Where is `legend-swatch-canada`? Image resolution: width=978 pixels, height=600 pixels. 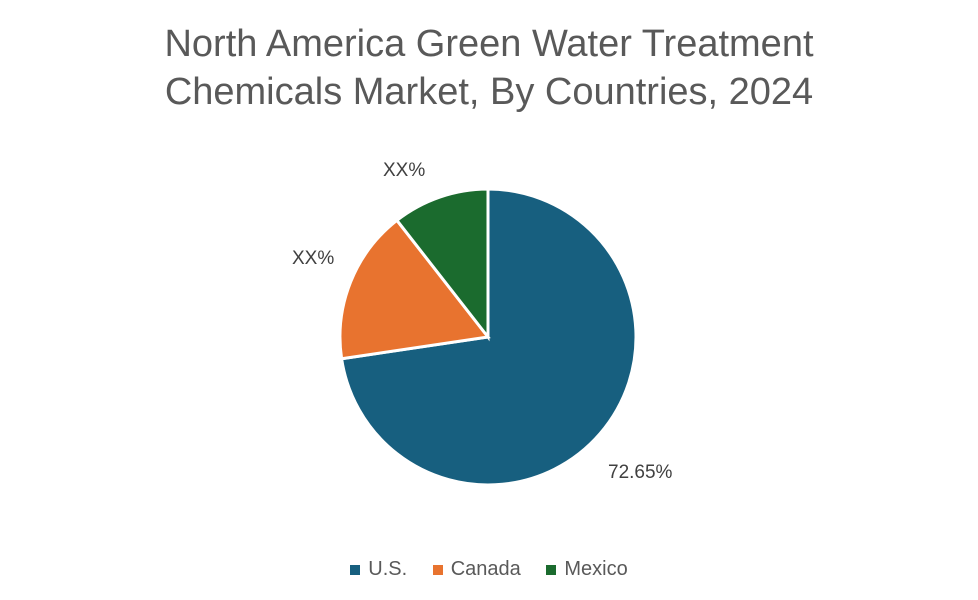 legend-swatch-canada is located at coordinates (437, 569).